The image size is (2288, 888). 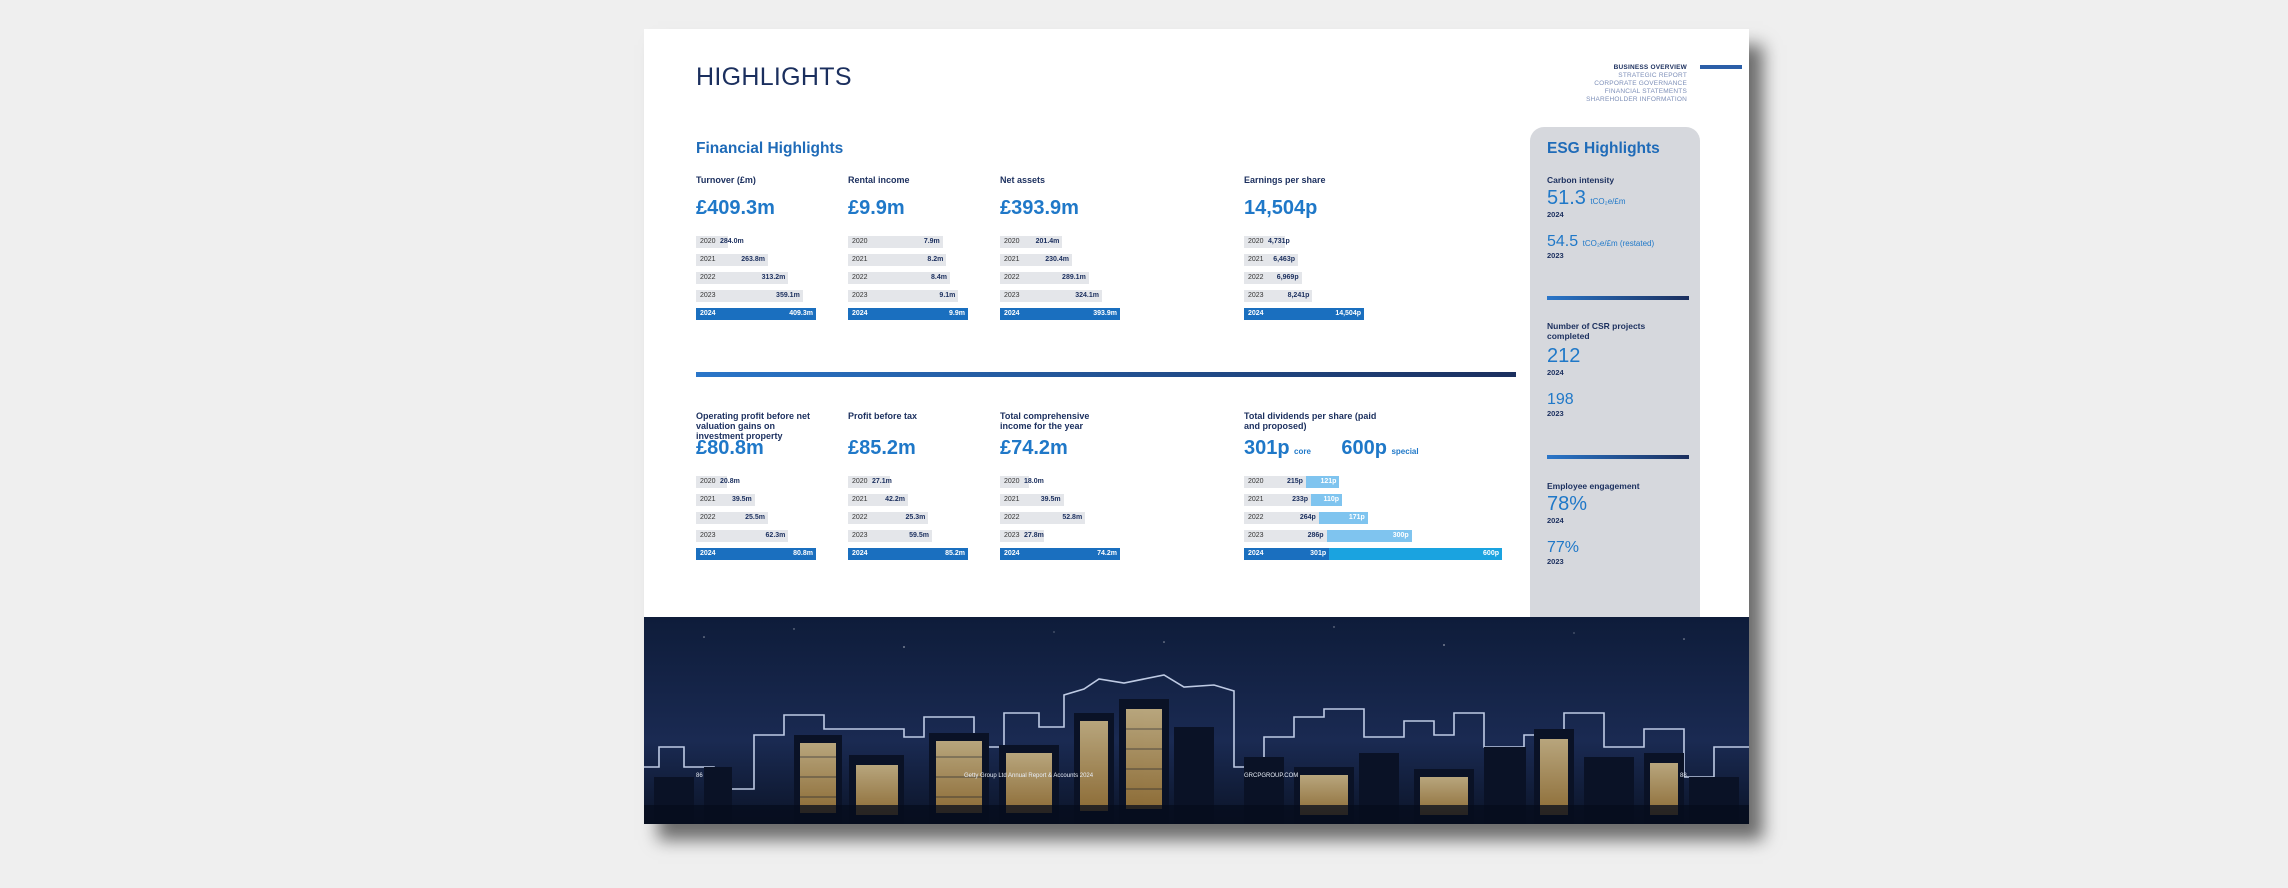 What do you see at coordinates (1566, 198) in the screenshot?
I see `carbon-value-2024: 51.3` at bounding box center [1566, 198].